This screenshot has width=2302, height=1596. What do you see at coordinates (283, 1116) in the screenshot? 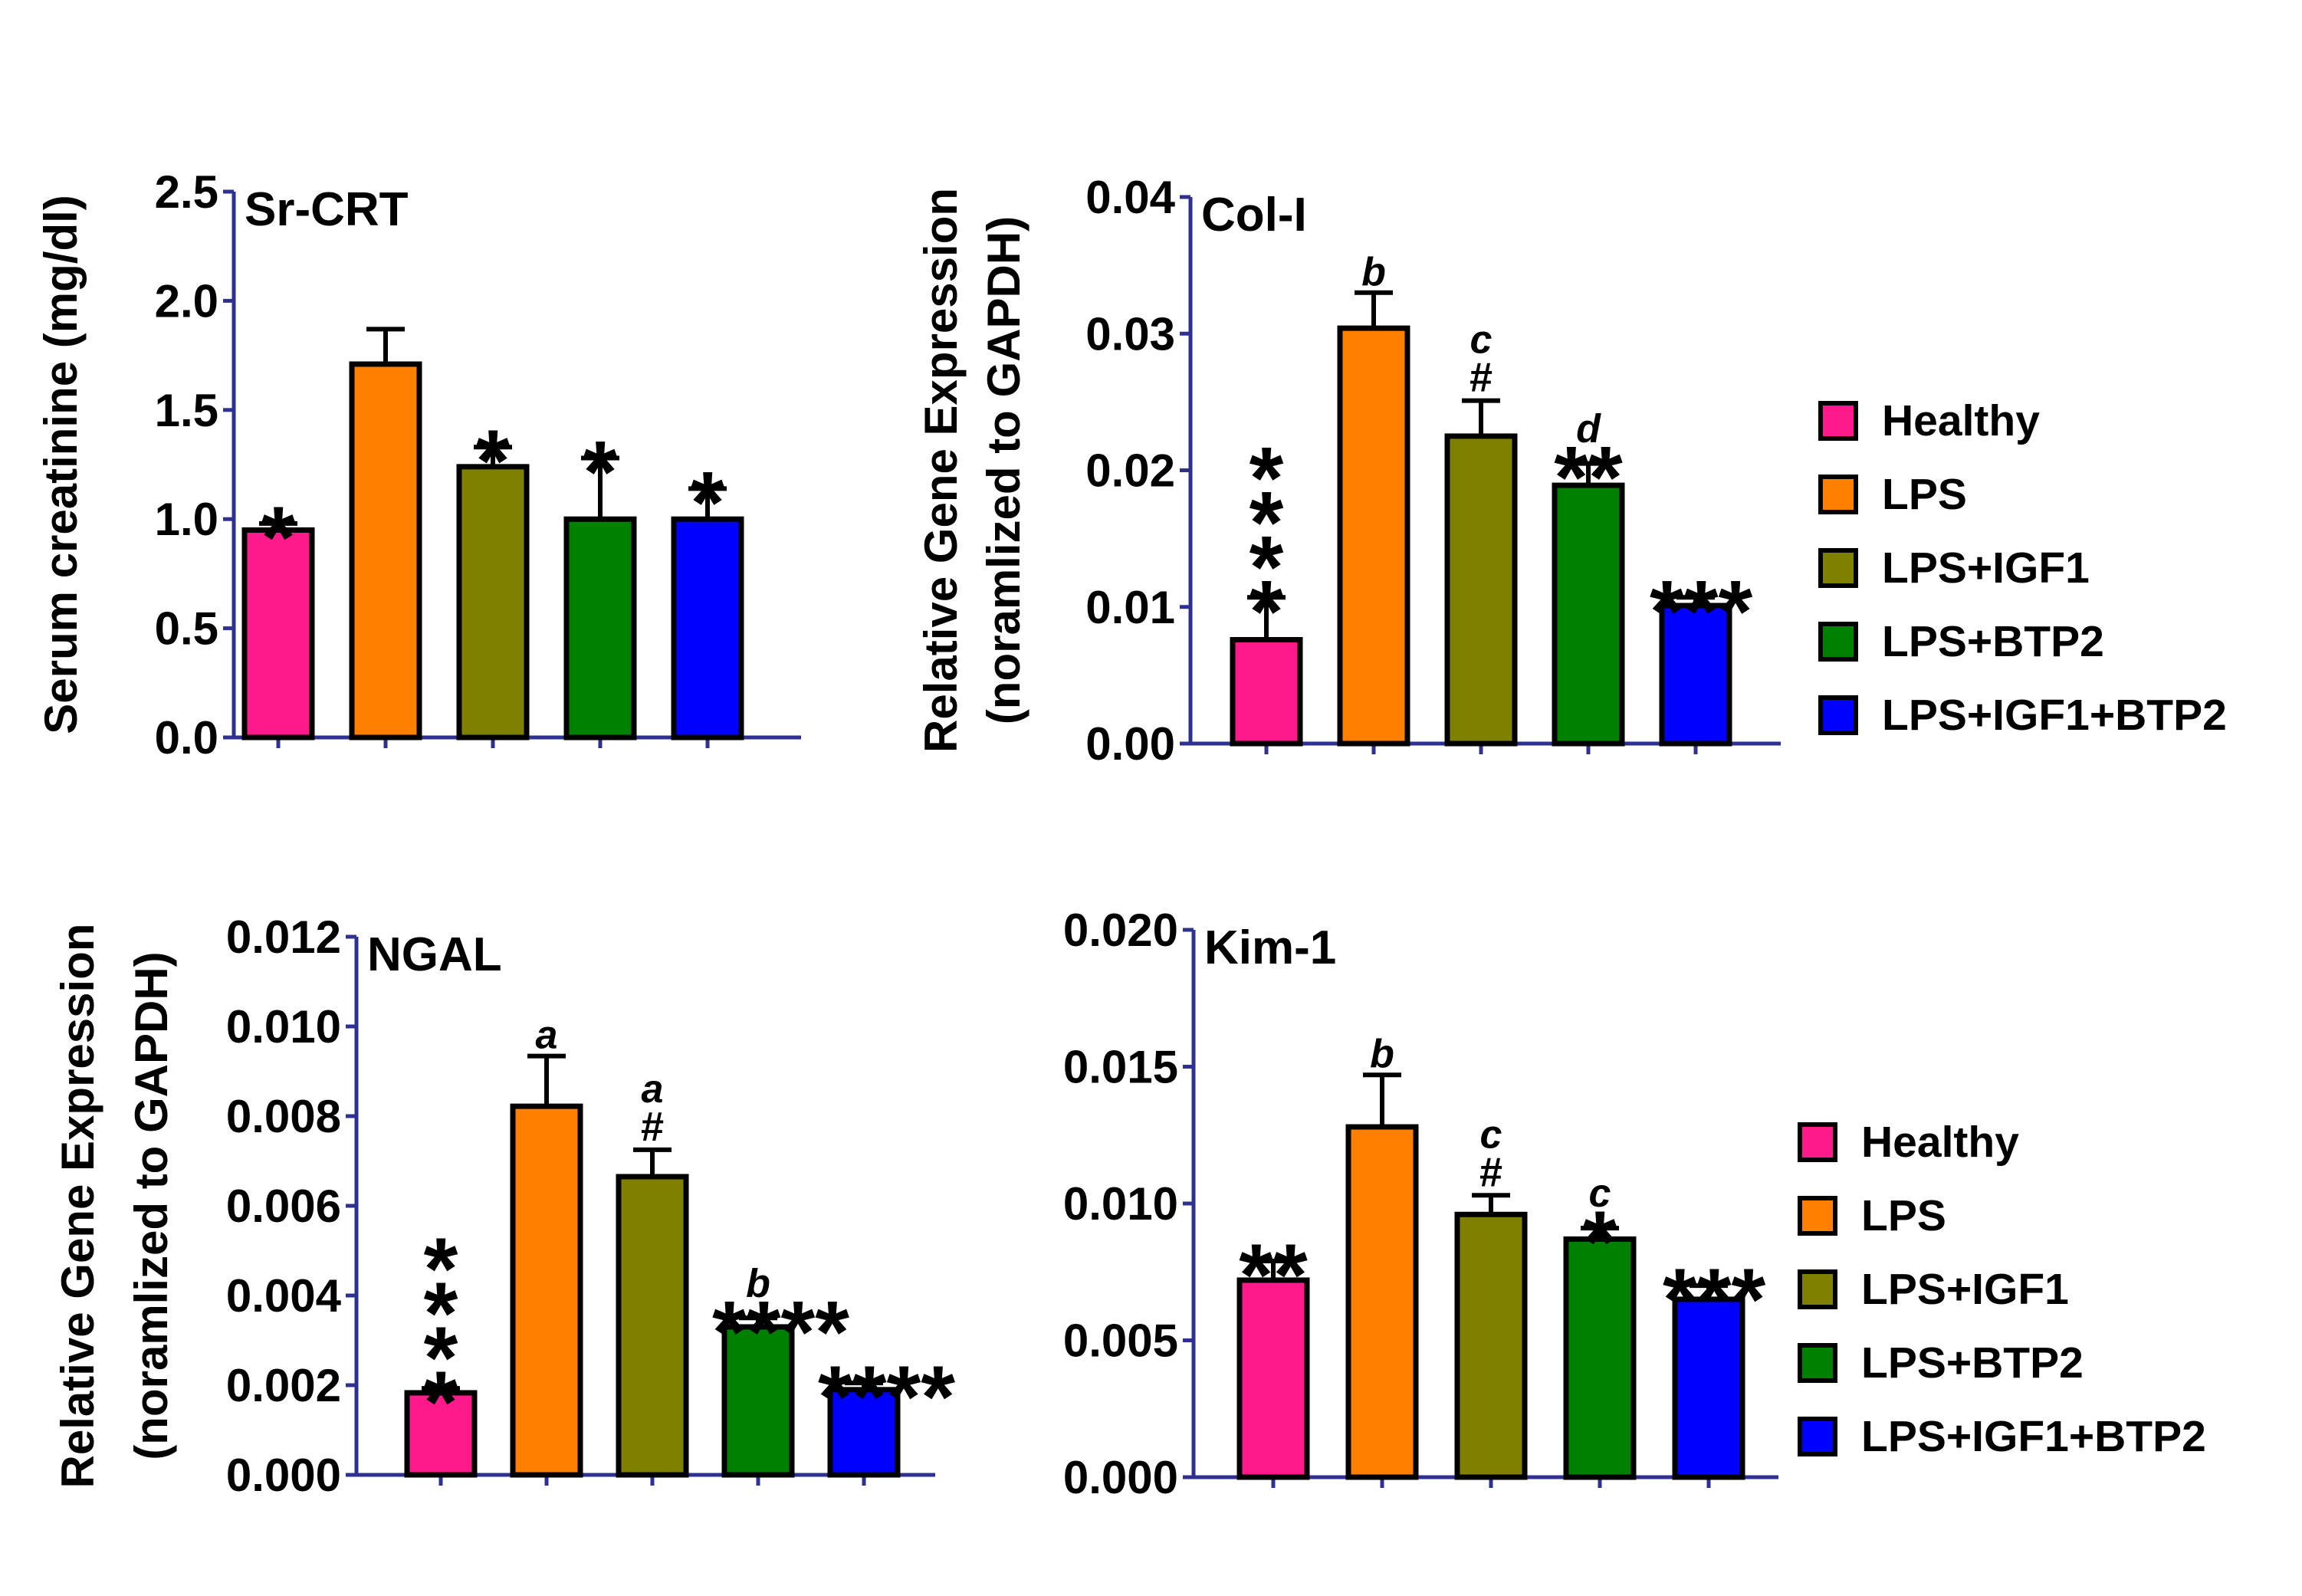
I see `y-tick-label: 0.008` at bounding box center [283, 1116].